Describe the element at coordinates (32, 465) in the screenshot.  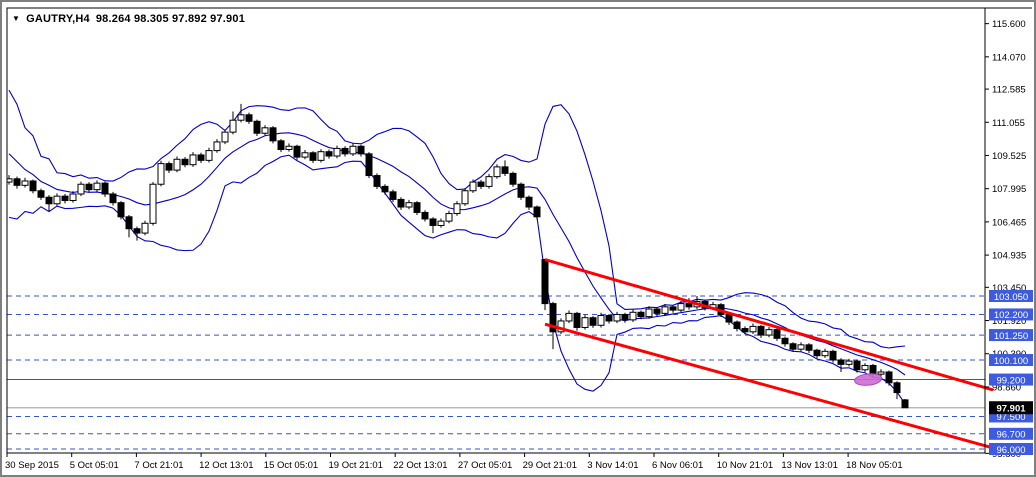
I see `time-scale-label: 30 Sep 2015` at that location.